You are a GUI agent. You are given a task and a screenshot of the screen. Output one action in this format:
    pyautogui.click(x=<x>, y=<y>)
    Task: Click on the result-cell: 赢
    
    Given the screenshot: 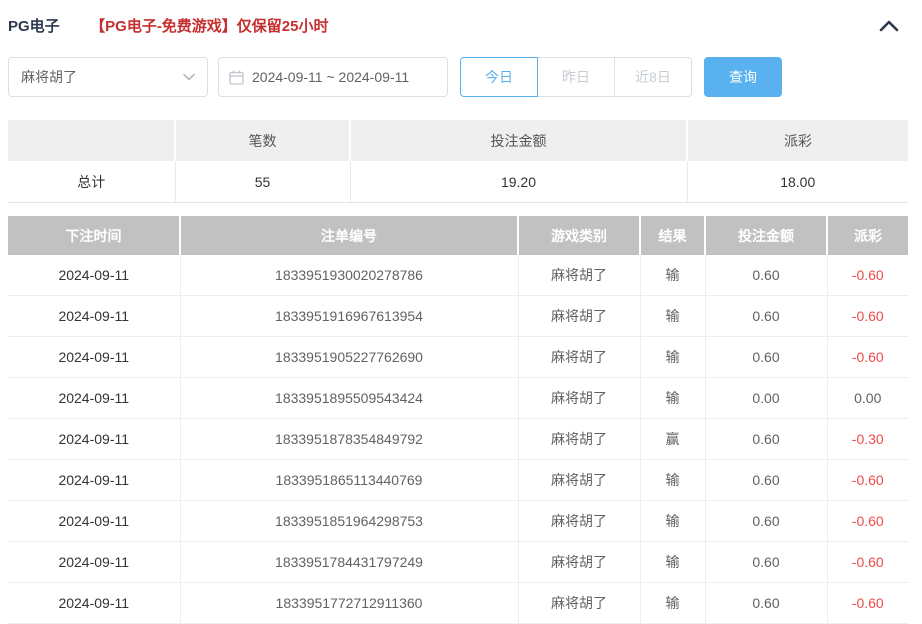 What is the action you would take?
    pyautogui.click(x=673, y=439)
    